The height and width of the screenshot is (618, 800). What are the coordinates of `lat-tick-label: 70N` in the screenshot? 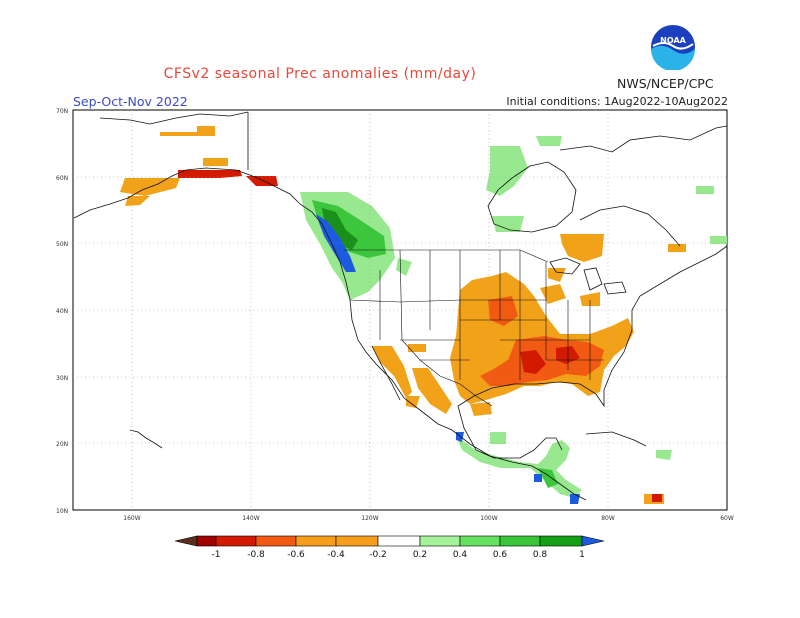 It's located at (62, 111).